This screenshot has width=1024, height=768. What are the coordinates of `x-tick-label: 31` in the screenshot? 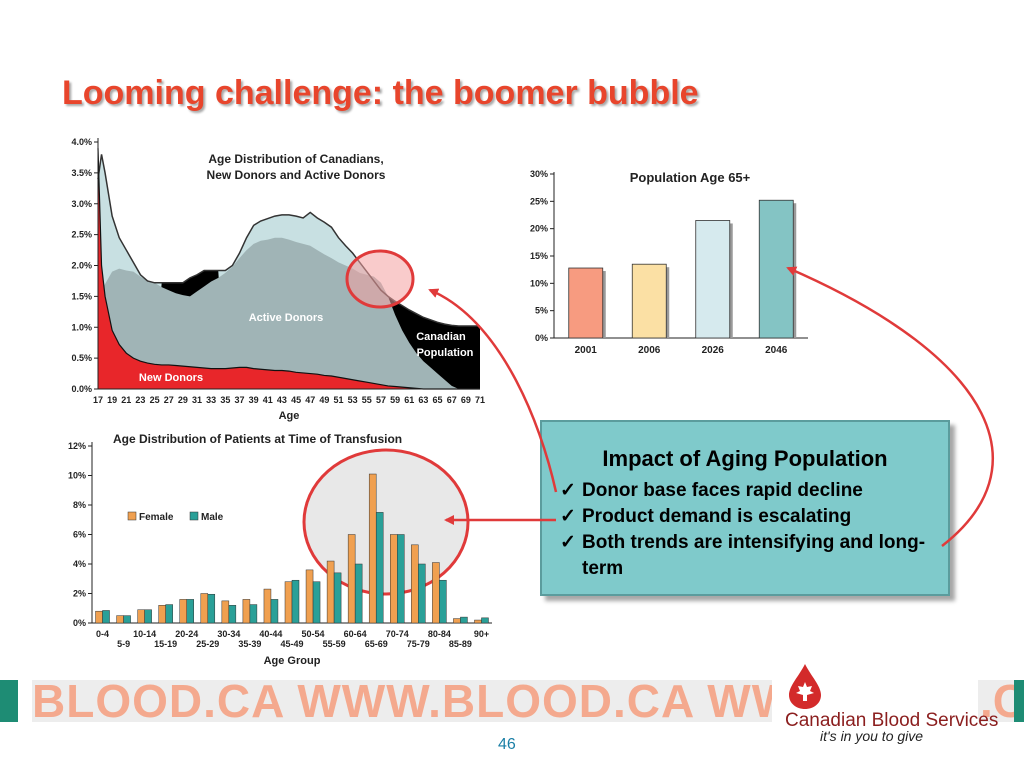 It's located at (197, 400).